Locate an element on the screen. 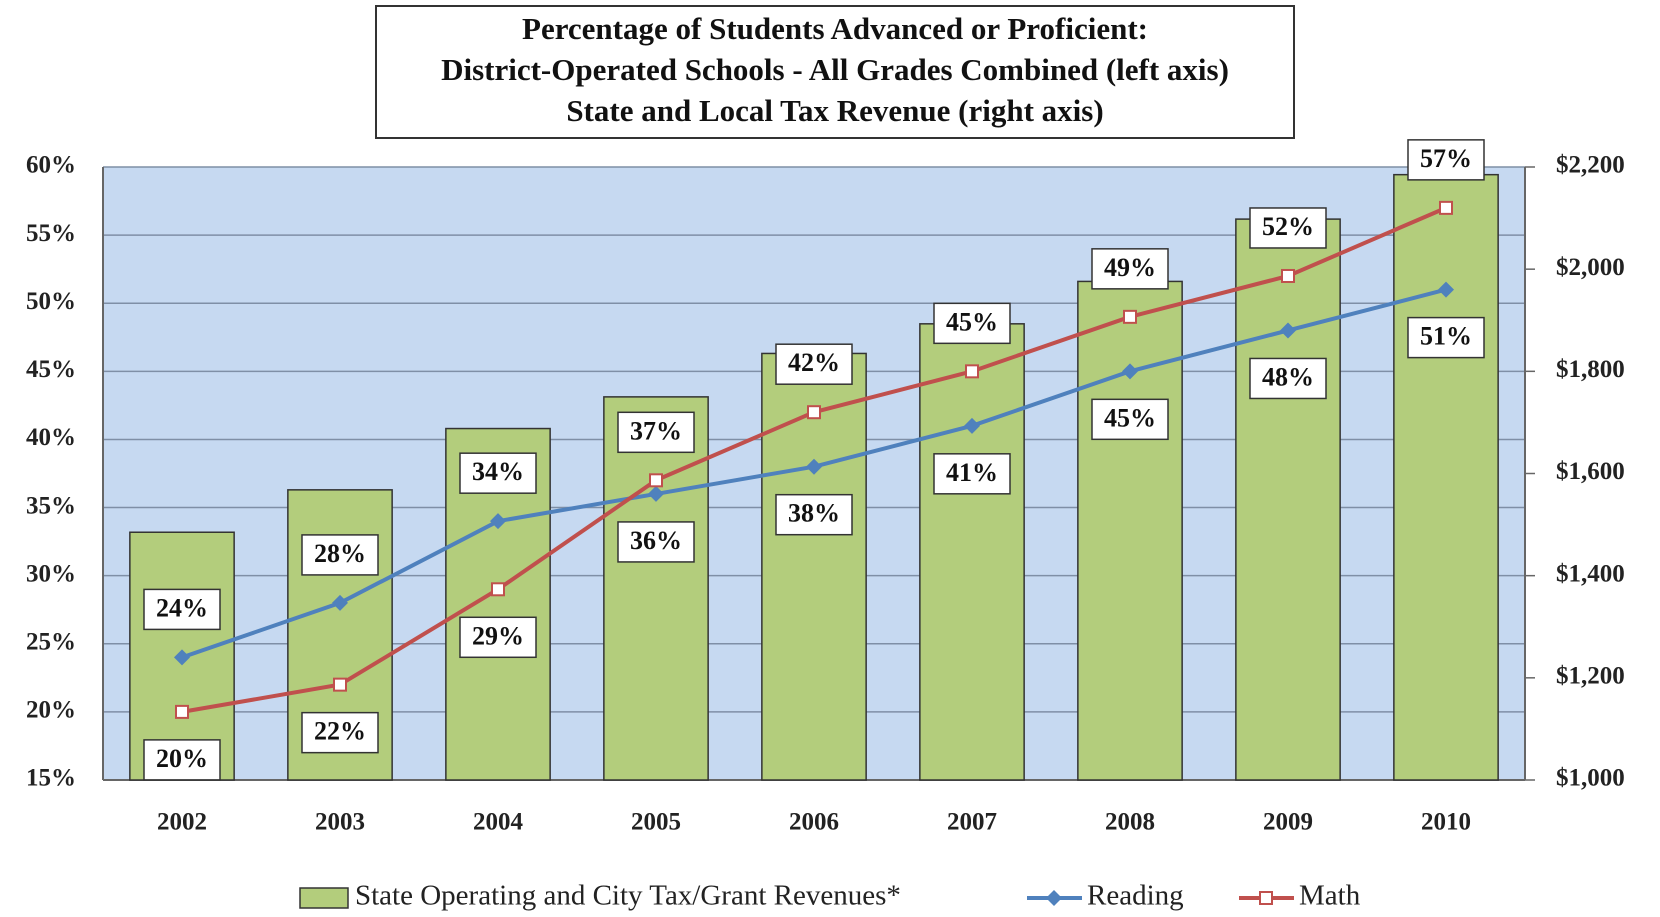  data-label: 51% is located at coordinates (1446, 336).